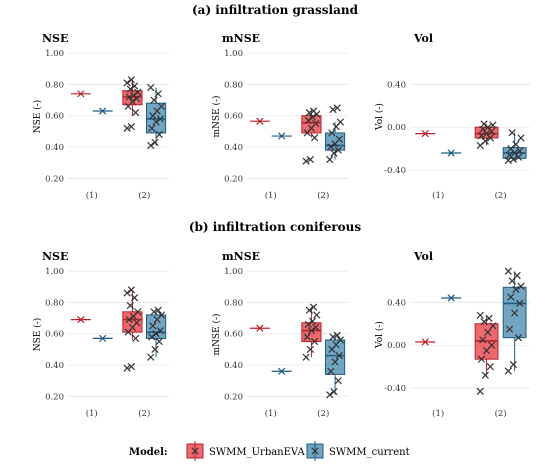 The height and width of the screenshot is (464, 550). I want to click on y-tick-label: 0.60, so click(54, 335).